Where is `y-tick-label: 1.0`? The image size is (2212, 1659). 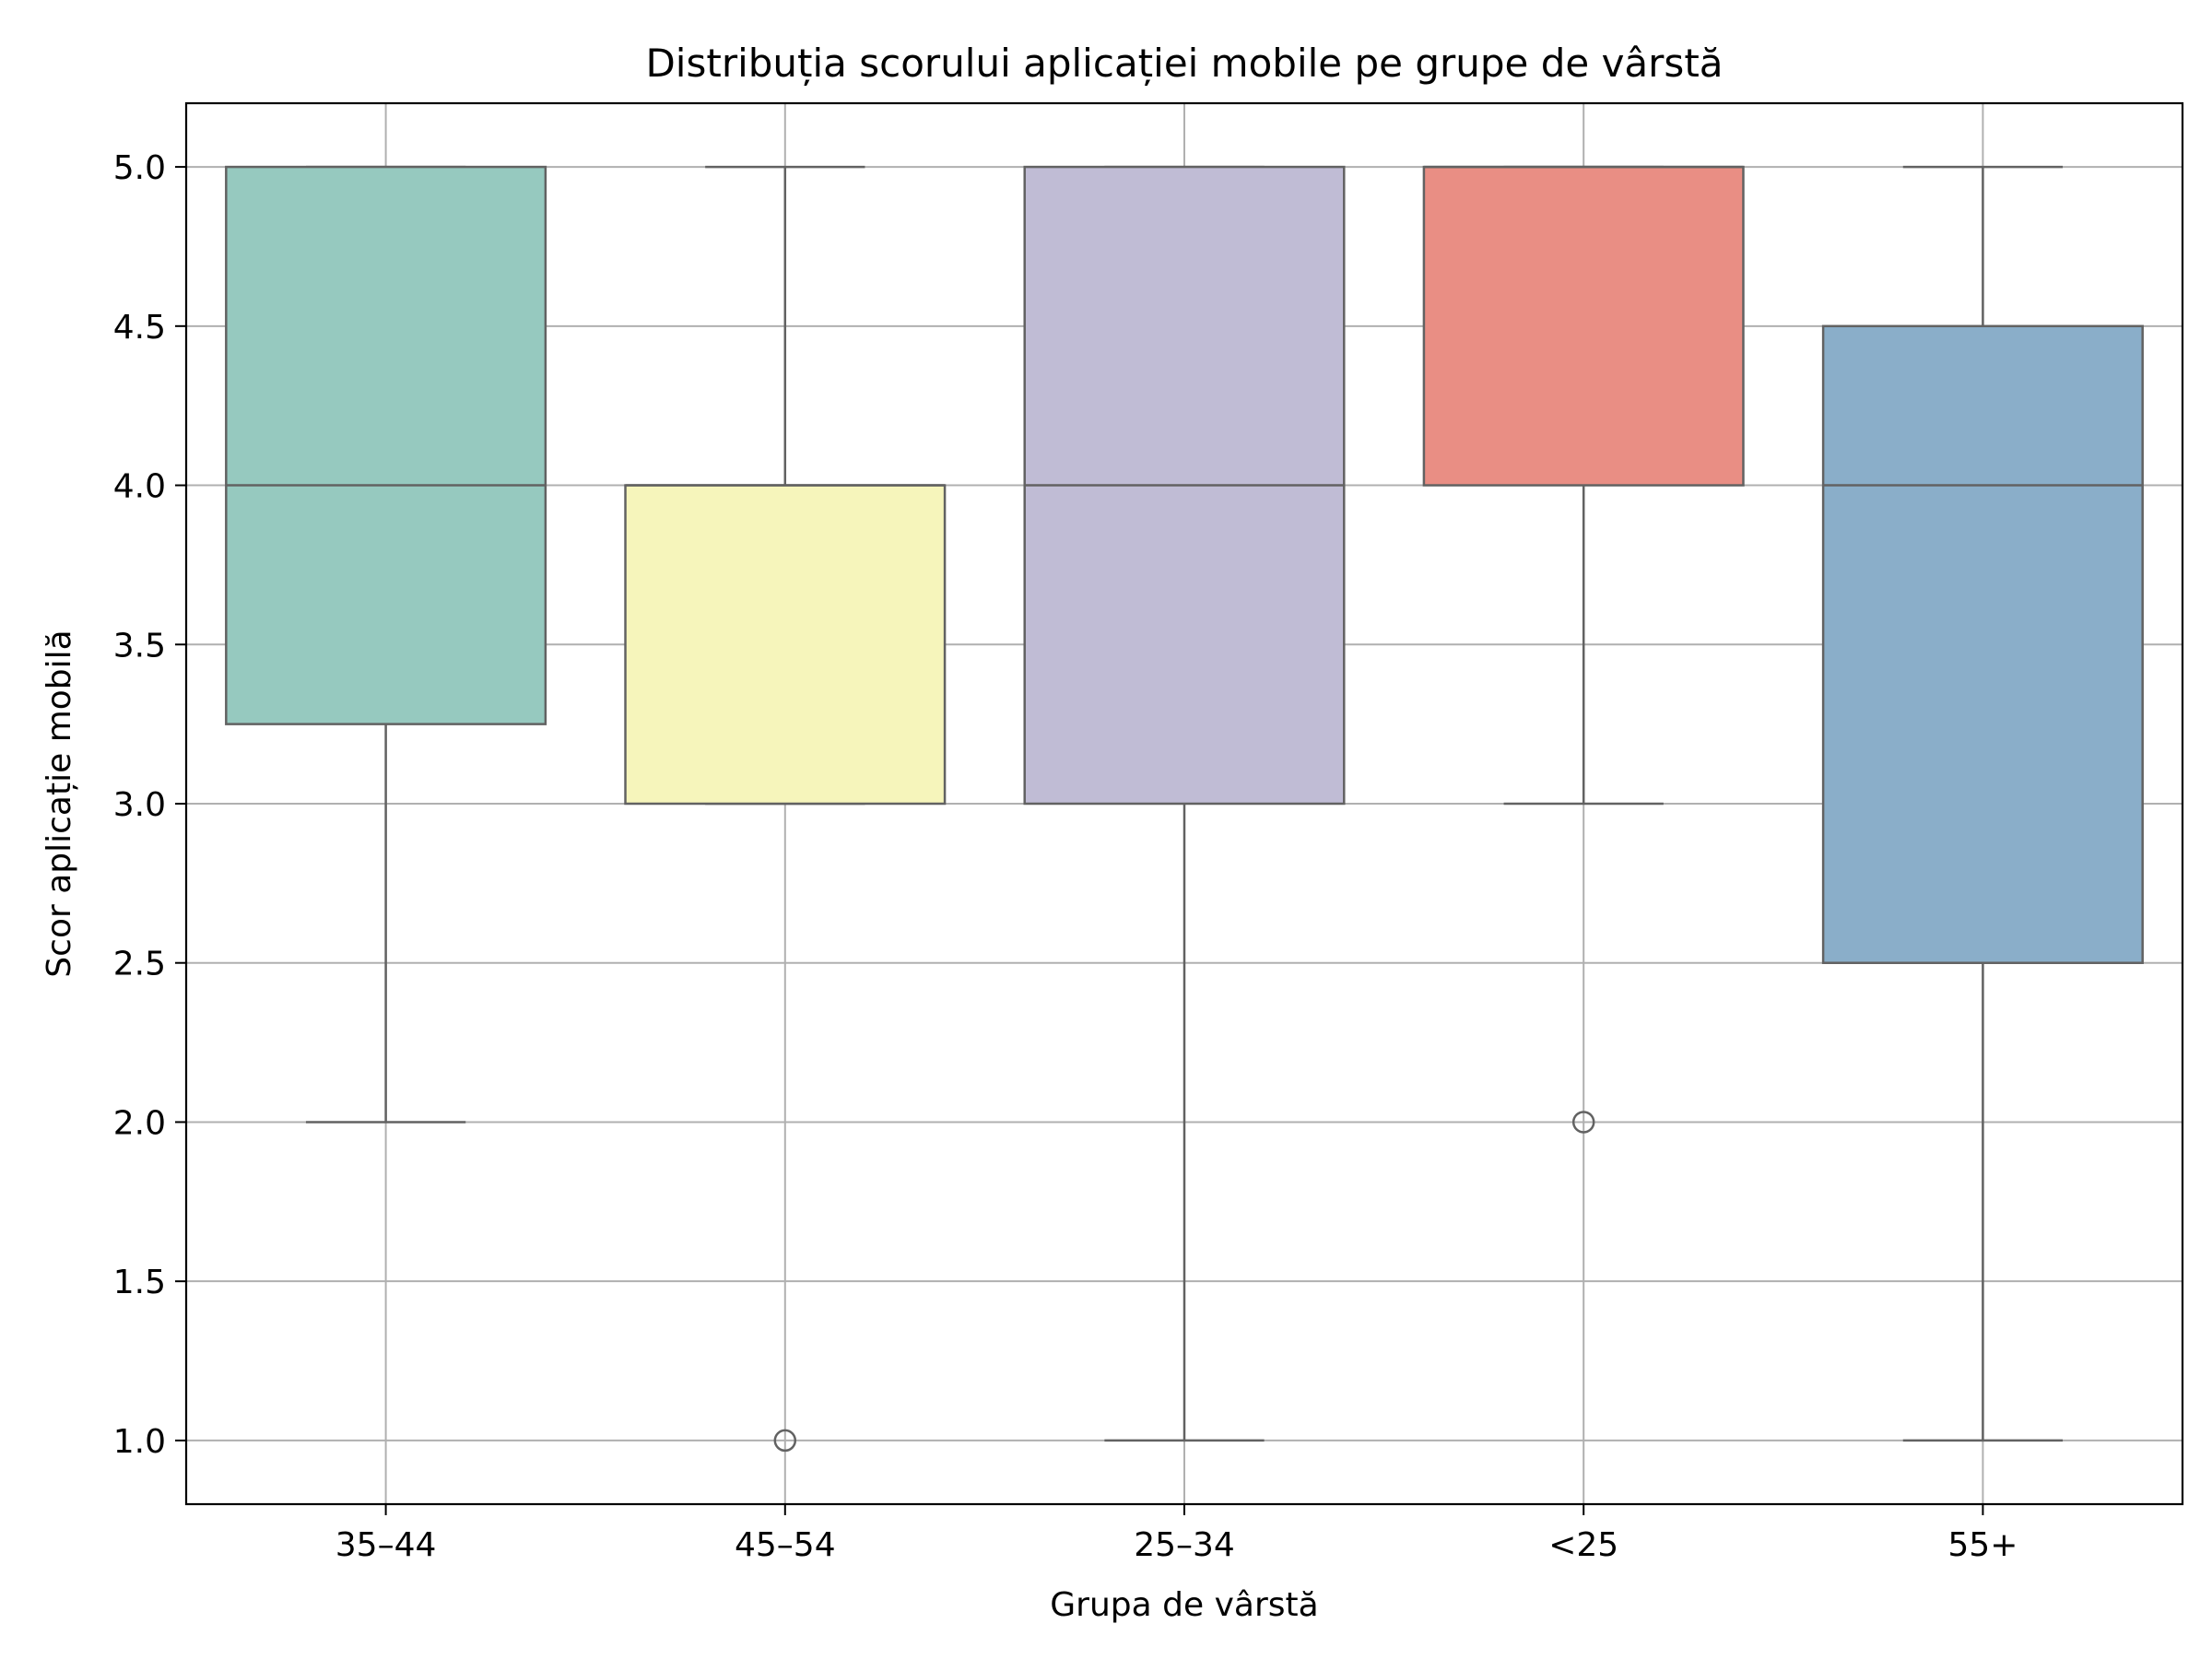
y-tick-label: 1.0 is located at coordinates (139, 1442).